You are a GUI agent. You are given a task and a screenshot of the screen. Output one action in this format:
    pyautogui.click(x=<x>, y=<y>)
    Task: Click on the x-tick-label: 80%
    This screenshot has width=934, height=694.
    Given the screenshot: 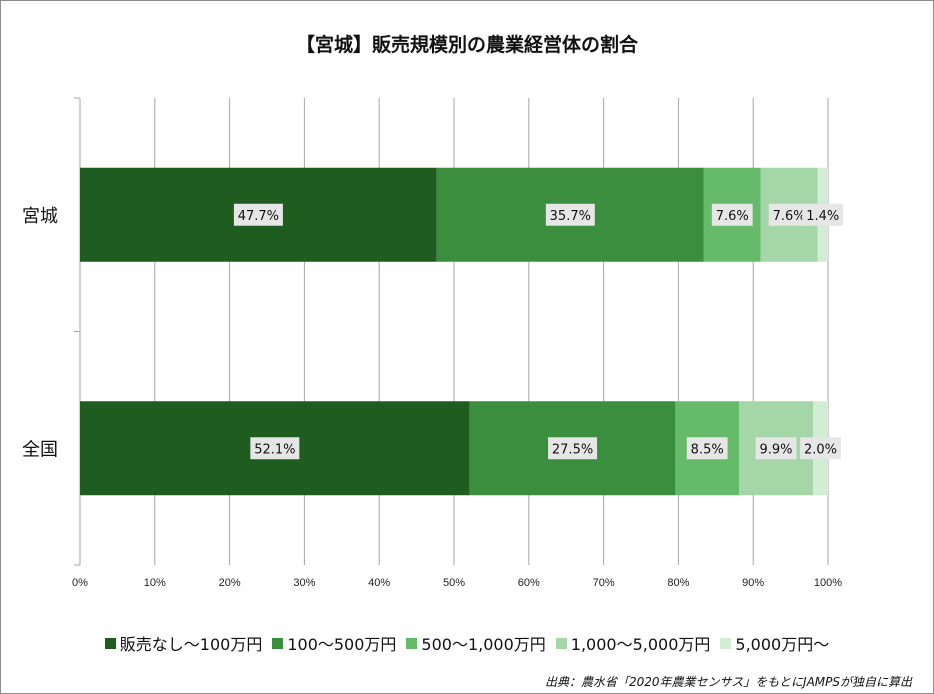 What is the action you would take?
    pyautogui.click(x=678, y=583)
    